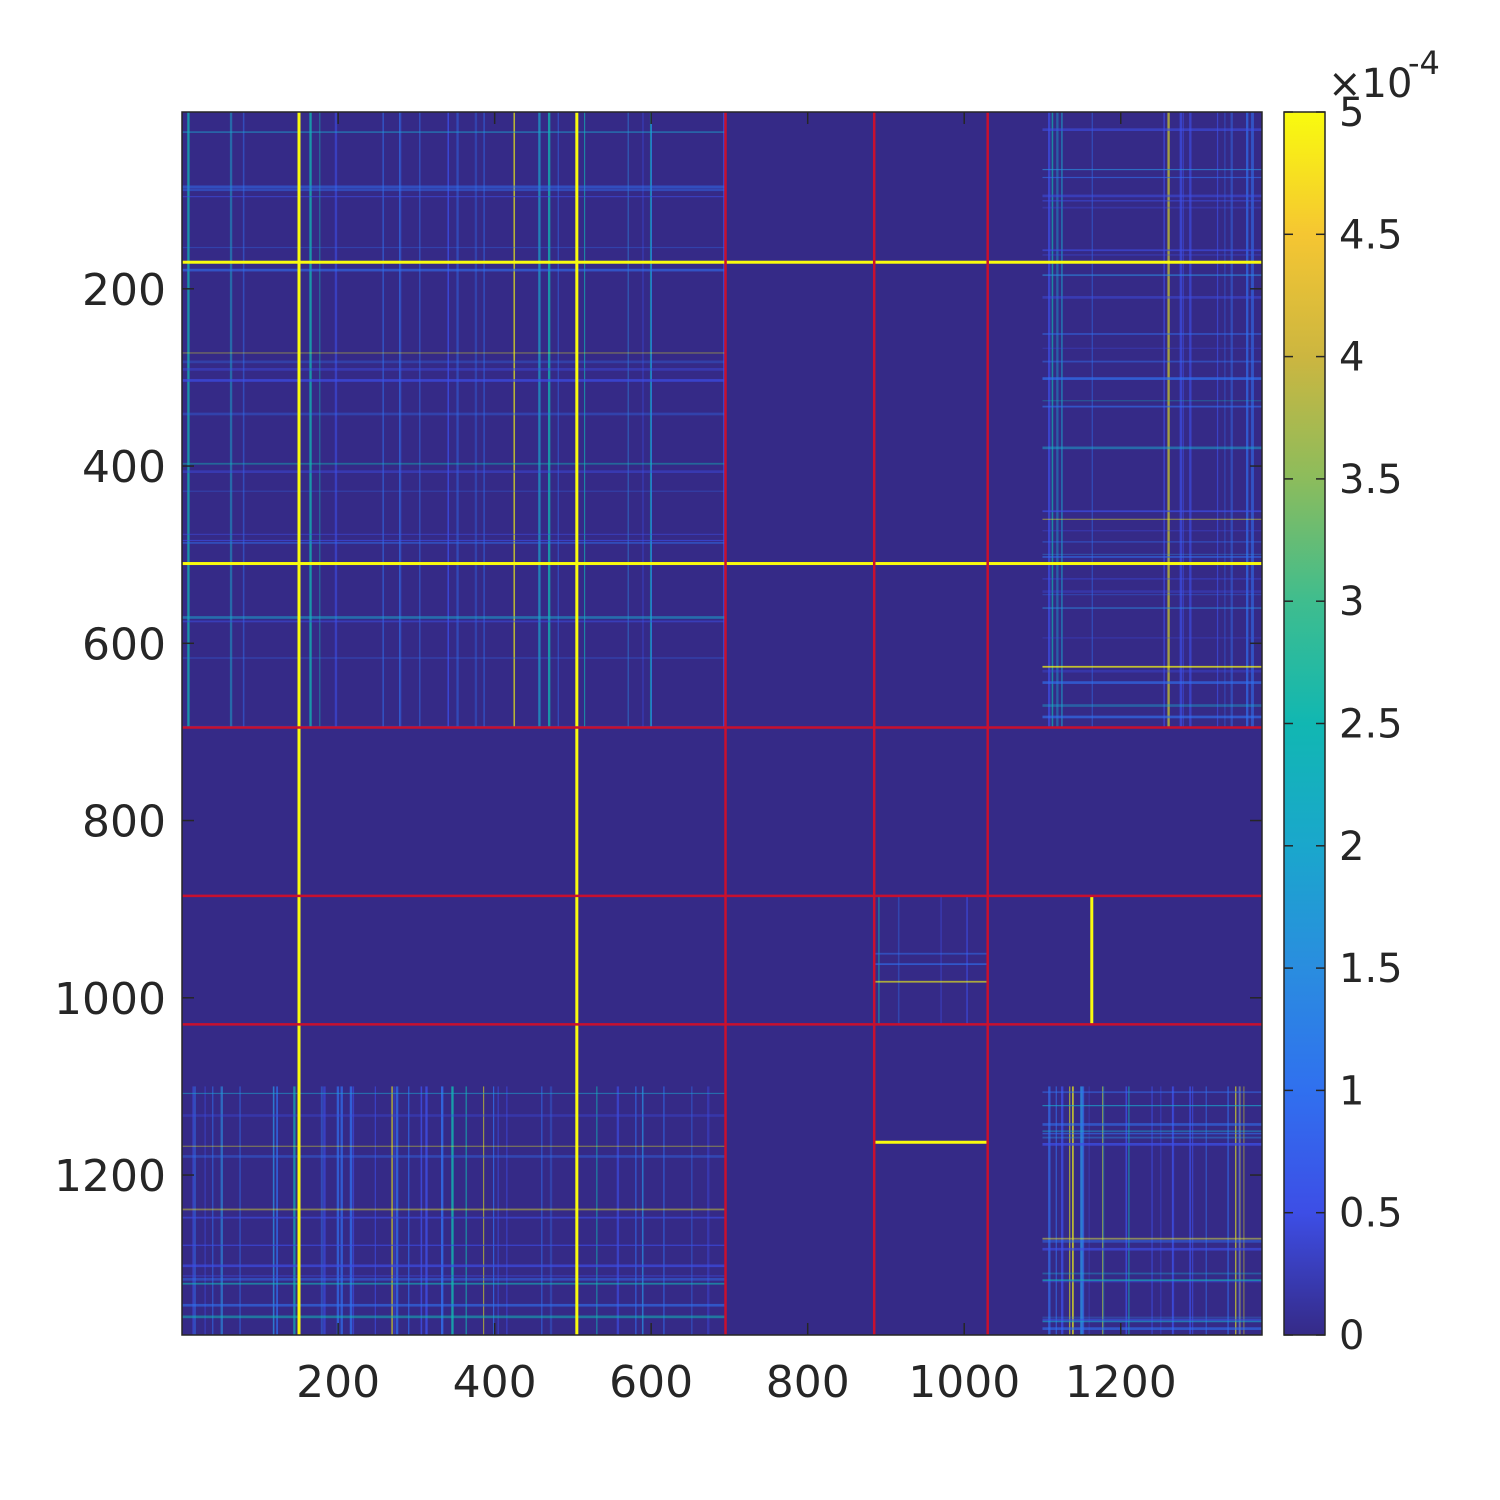  What do you see at coordinates (964, 1382) in the screenshot?
I see `x-tick-label: 1000` at bounding box center [964, 1382].